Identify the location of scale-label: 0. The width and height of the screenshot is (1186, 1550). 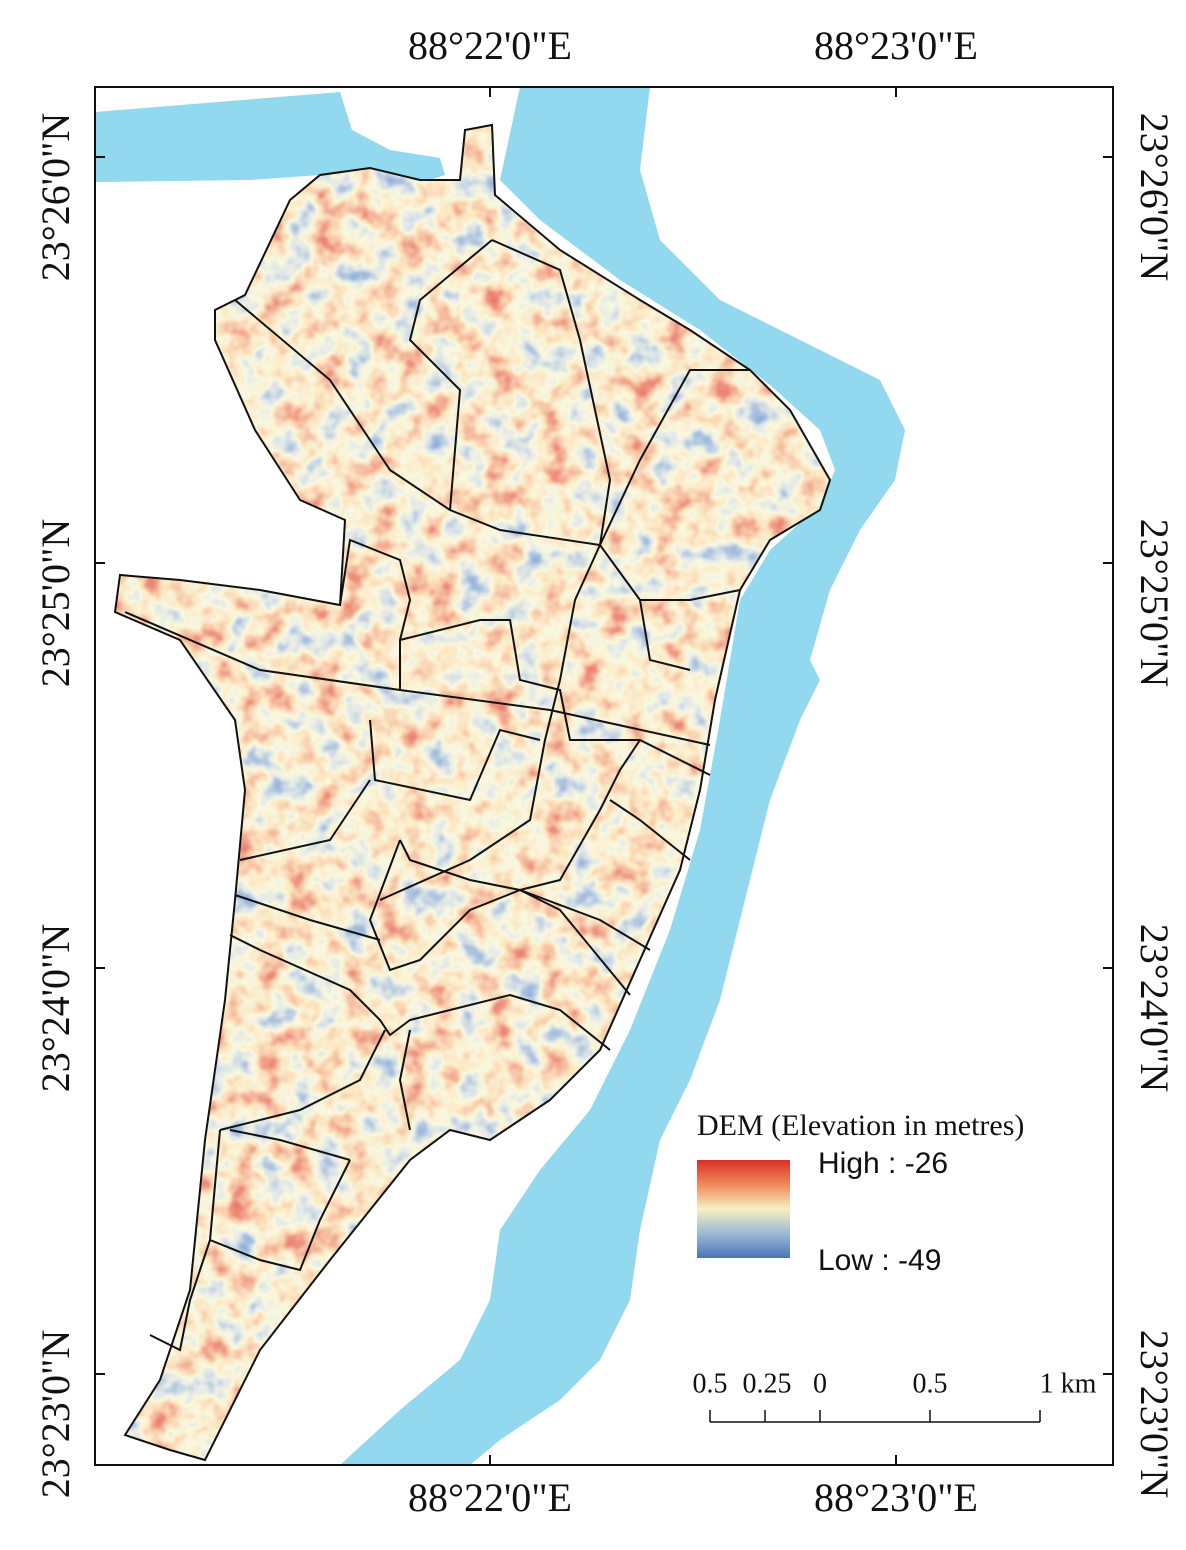
(820, 1383).